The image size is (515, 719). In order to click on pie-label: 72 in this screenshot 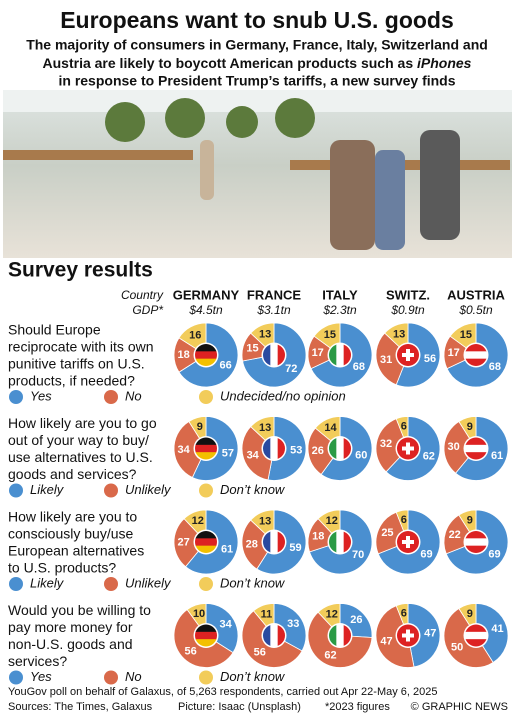, I will do `click(291, 369)`.